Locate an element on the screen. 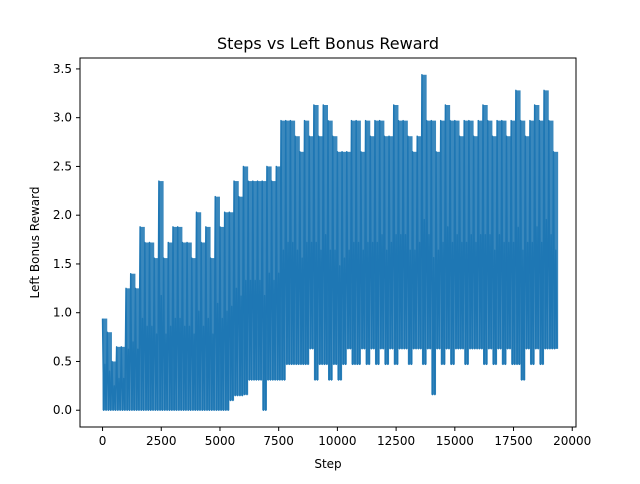  x-tick-label: 2500 is located at coordinates (161, 441).